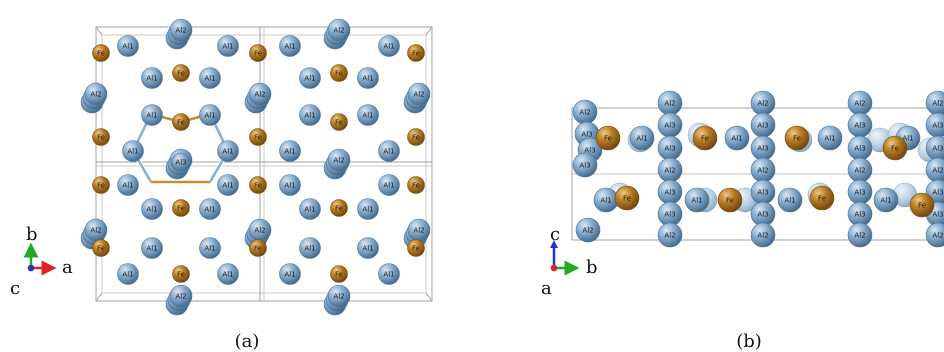 The width and height of the screenshot is (944, 352). I want to click on axis-label-y-b: c, so click(555, 234).